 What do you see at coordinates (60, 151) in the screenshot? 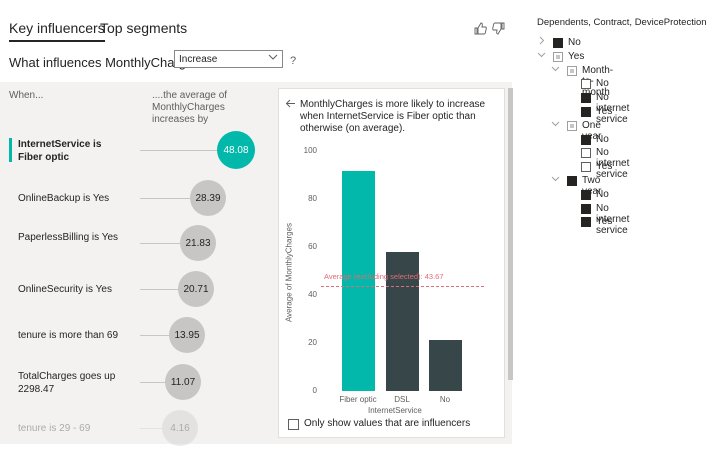
I see `influencer-label: InternetService is Fiber optic` at bounding box center [60, 151].